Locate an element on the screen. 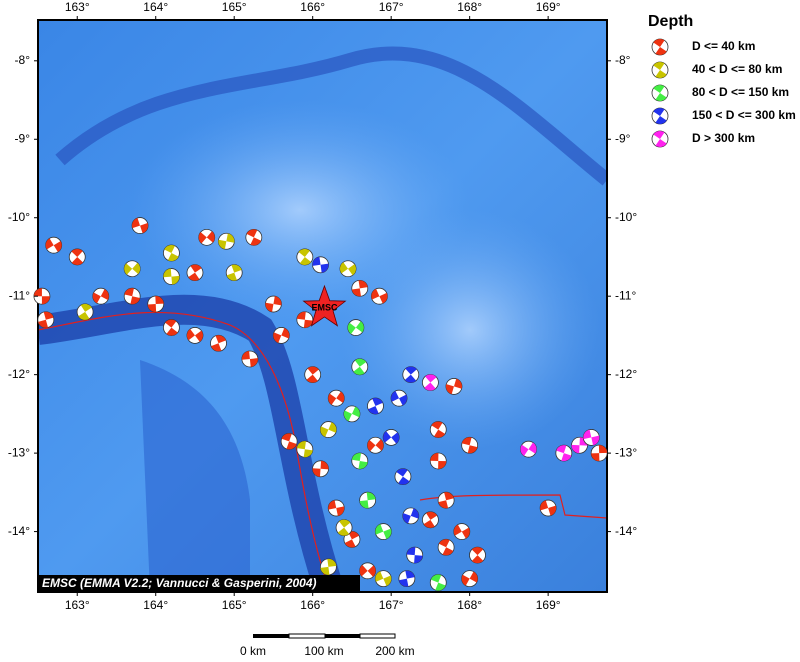 Image resolution: width=800 pixels, height=662 pixels. epicenter-label: EMSC is located at coordinates (324, 307).